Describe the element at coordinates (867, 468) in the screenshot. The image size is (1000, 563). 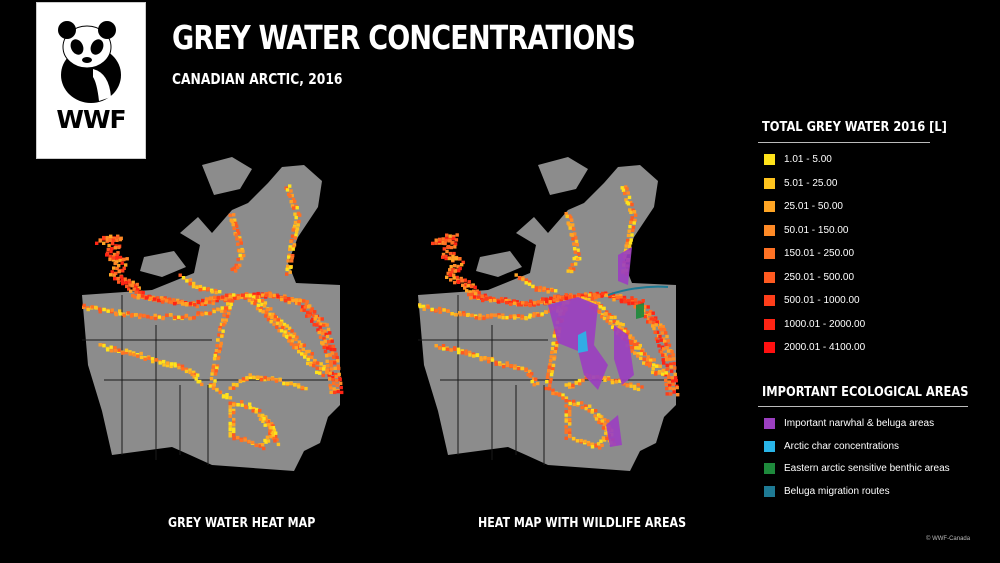
I see `legend-label: Eastern arctic sensitive benthic areas` at that location.